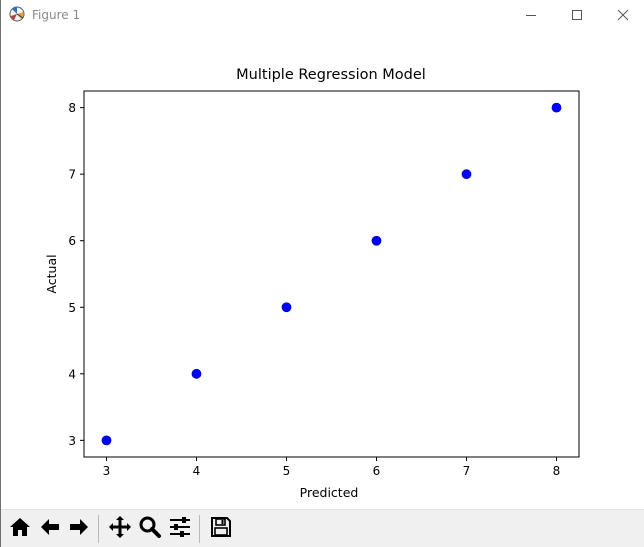 This screenshot has width=644, height=547. What do you see at coordinates (51, 273) in the screenshot?
I see `y-axis-label: Actual` at bounding box center [51, 273].